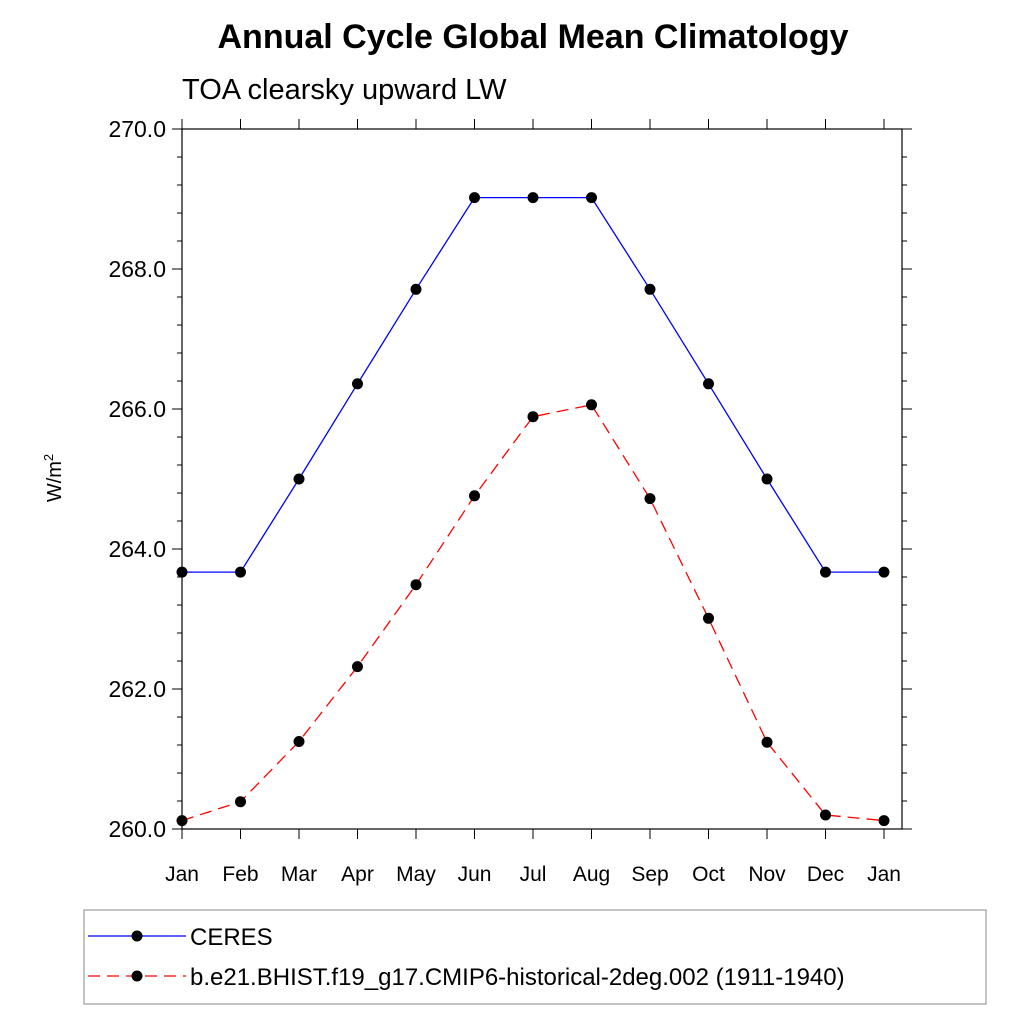  What do you see at coordinates (708, 874) in the screenshot?
I see `x-tick-label: Oct` at bounding box center [708, 874].